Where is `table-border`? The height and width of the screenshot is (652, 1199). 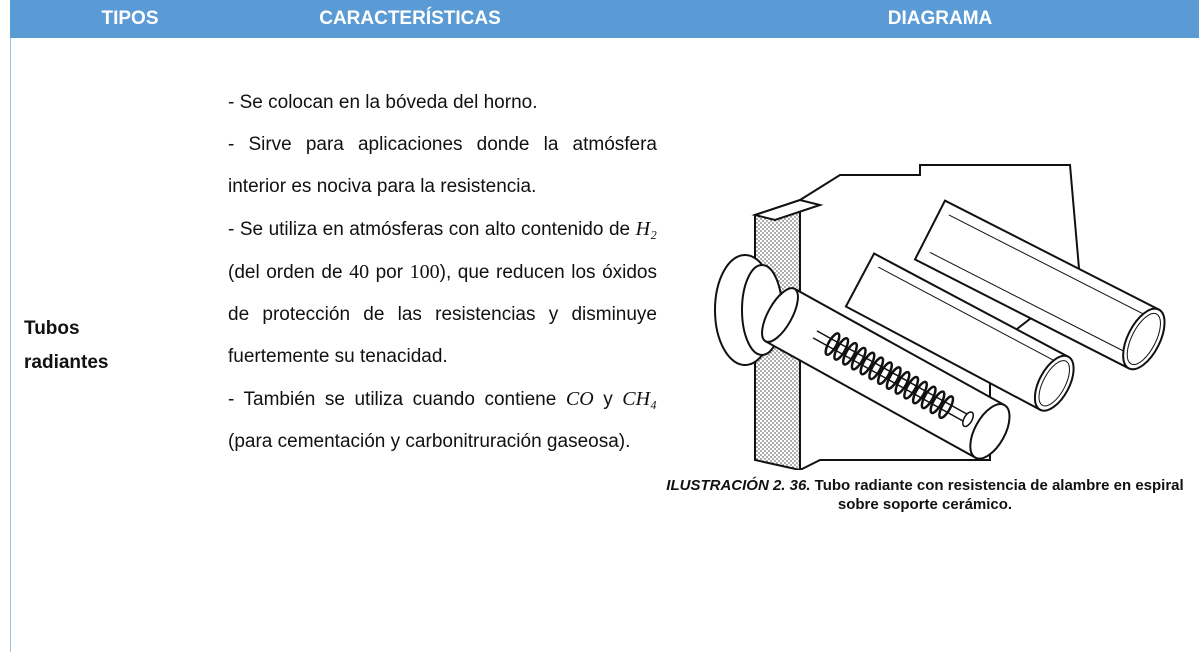
table-border is located at coordinates (10, 345).